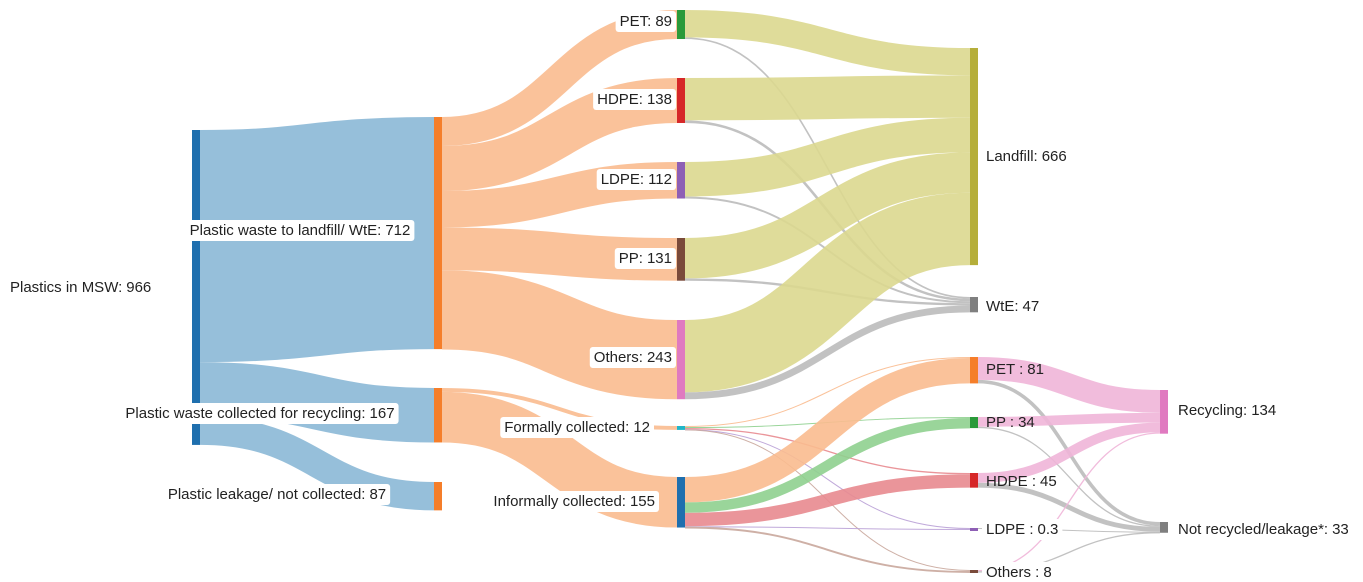  I want to click on node-label: HDPE: 138, so click(634, 99).